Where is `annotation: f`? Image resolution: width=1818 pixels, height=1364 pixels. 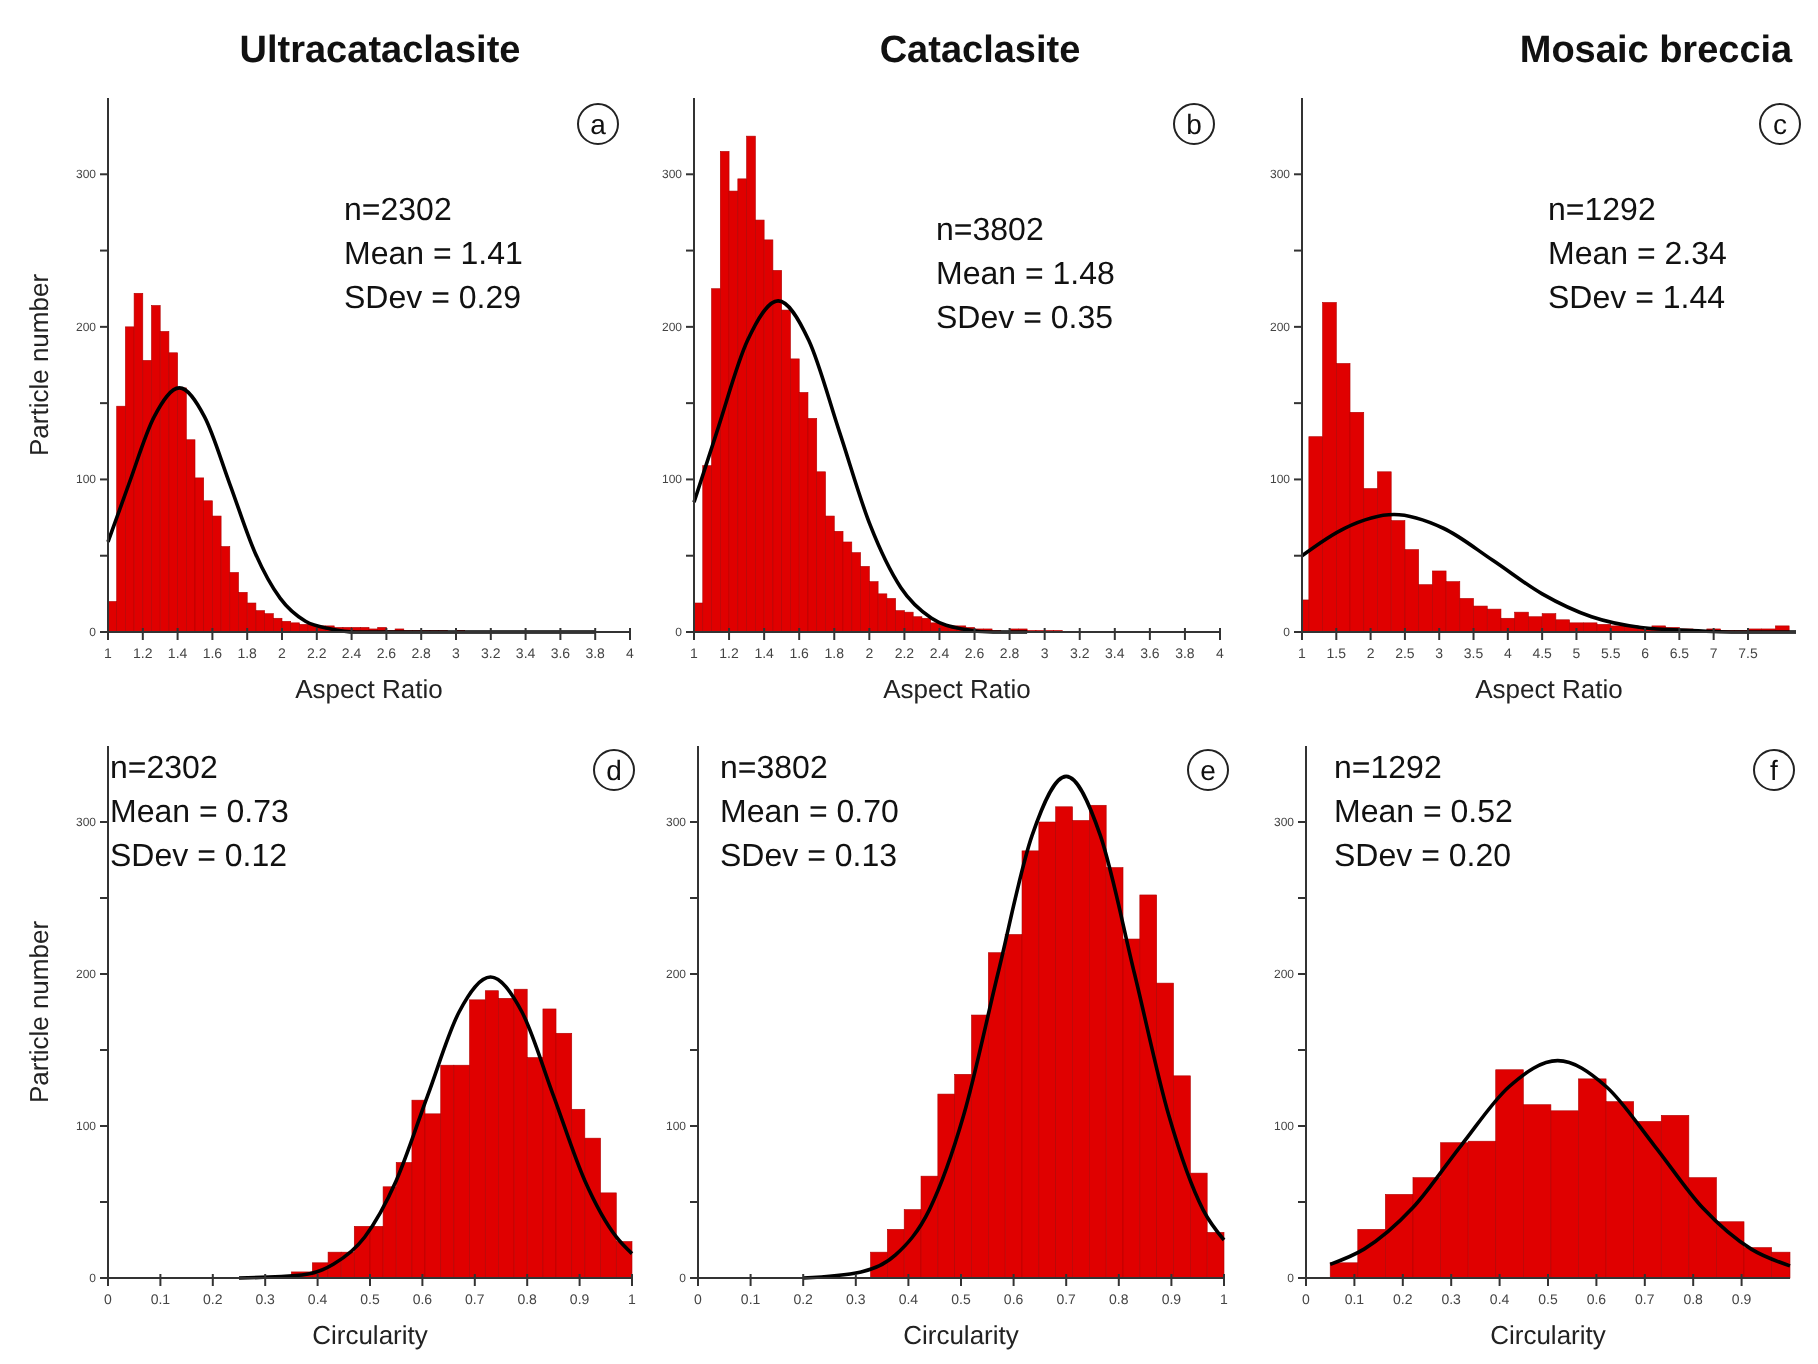 annotation: f is located at coordinates (1774, 769).